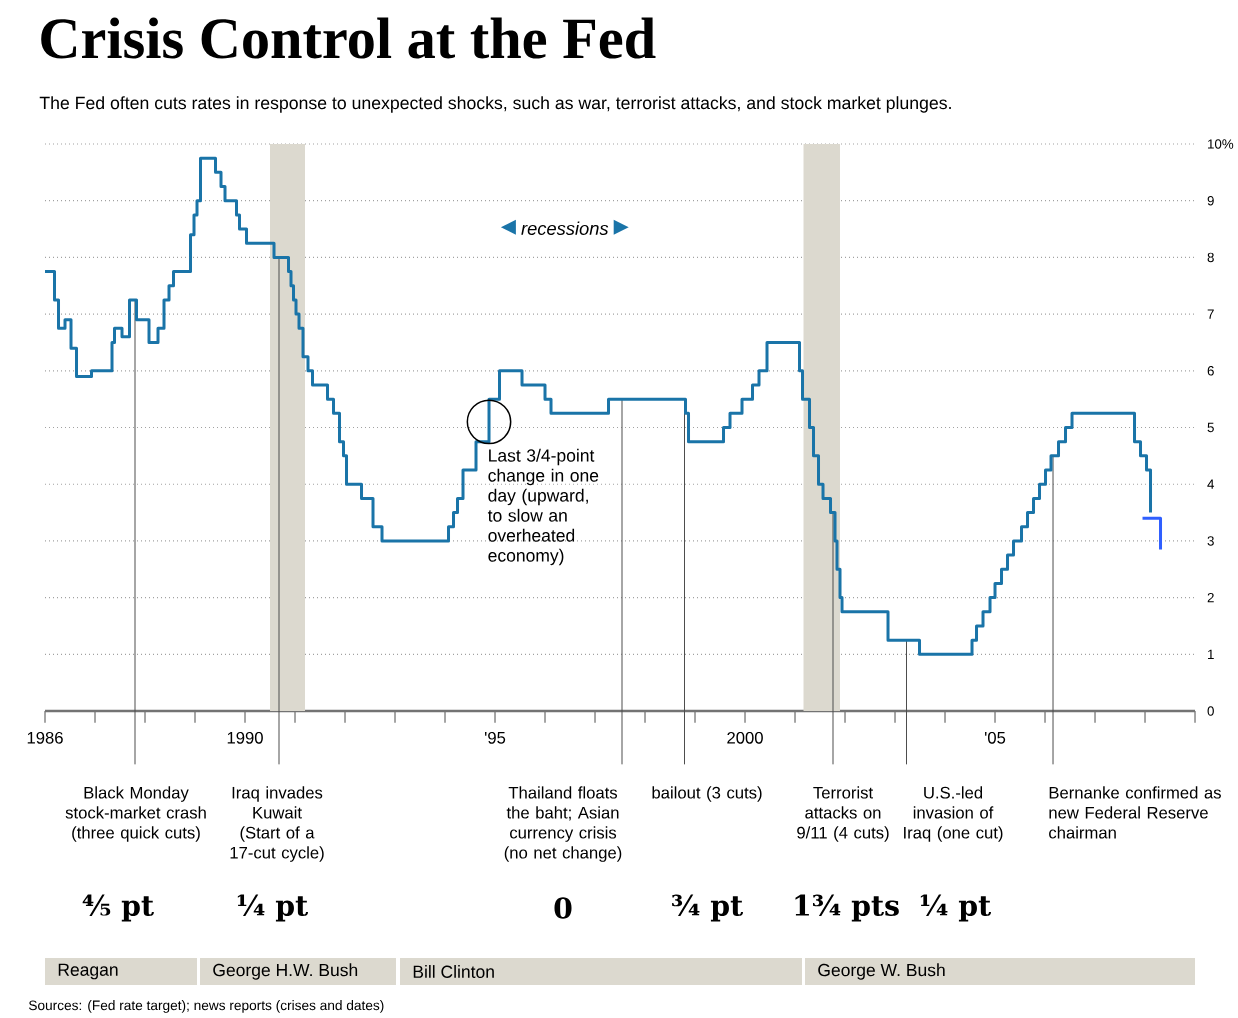  What do you see at coordinates (45, 737) in the screenshot?
I see `x-tick-label: 1986` at bounding box center [45, 737].